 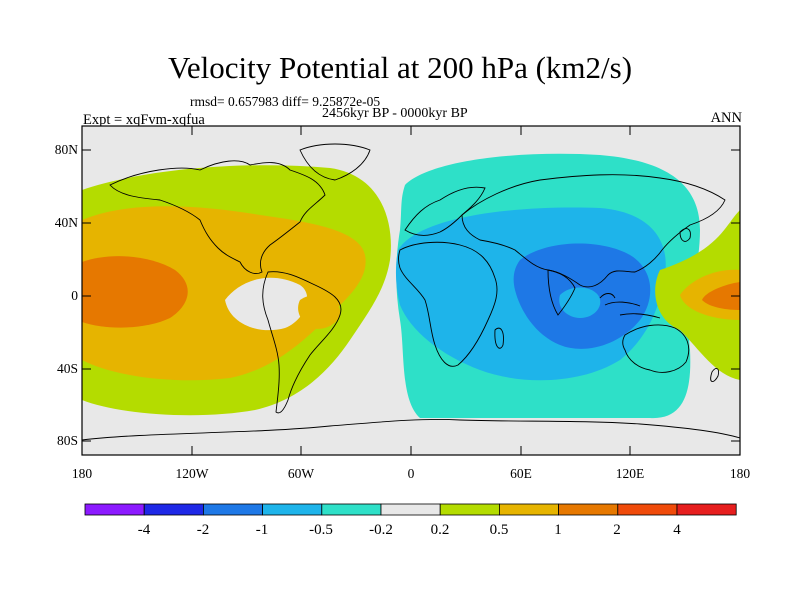 What do you see at coordinates (203, 530) in the screenshot?
I see `colorbar-label: -2` at bounding box center [203, 530].